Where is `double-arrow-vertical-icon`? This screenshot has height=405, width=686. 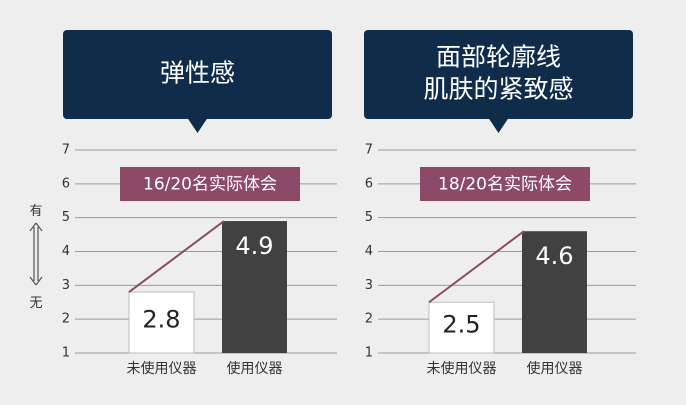 double-arrow-vertical-icon is located at coordinates (36, 254).